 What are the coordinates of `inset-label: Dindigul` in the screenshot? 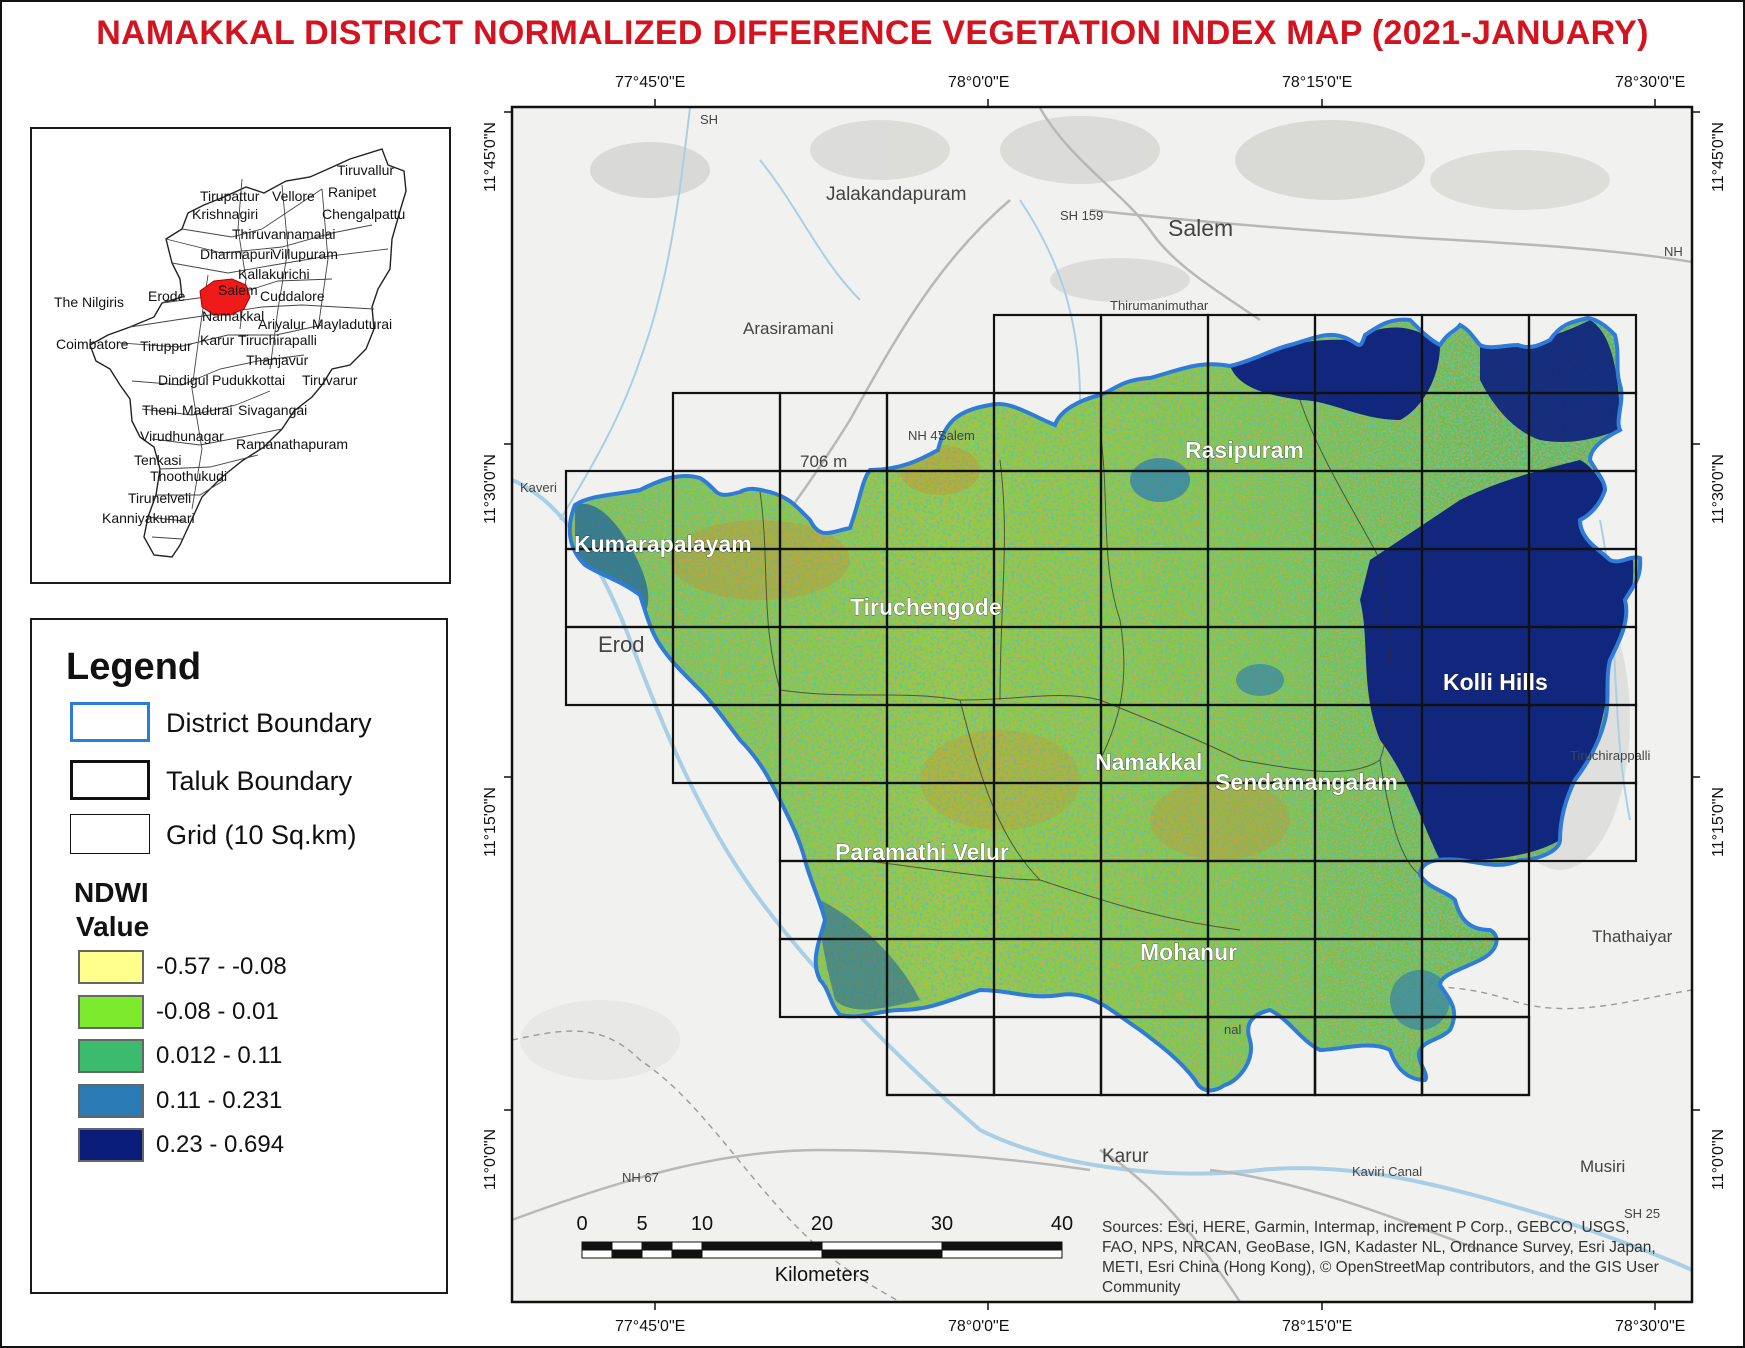 It's located at (183, 380).